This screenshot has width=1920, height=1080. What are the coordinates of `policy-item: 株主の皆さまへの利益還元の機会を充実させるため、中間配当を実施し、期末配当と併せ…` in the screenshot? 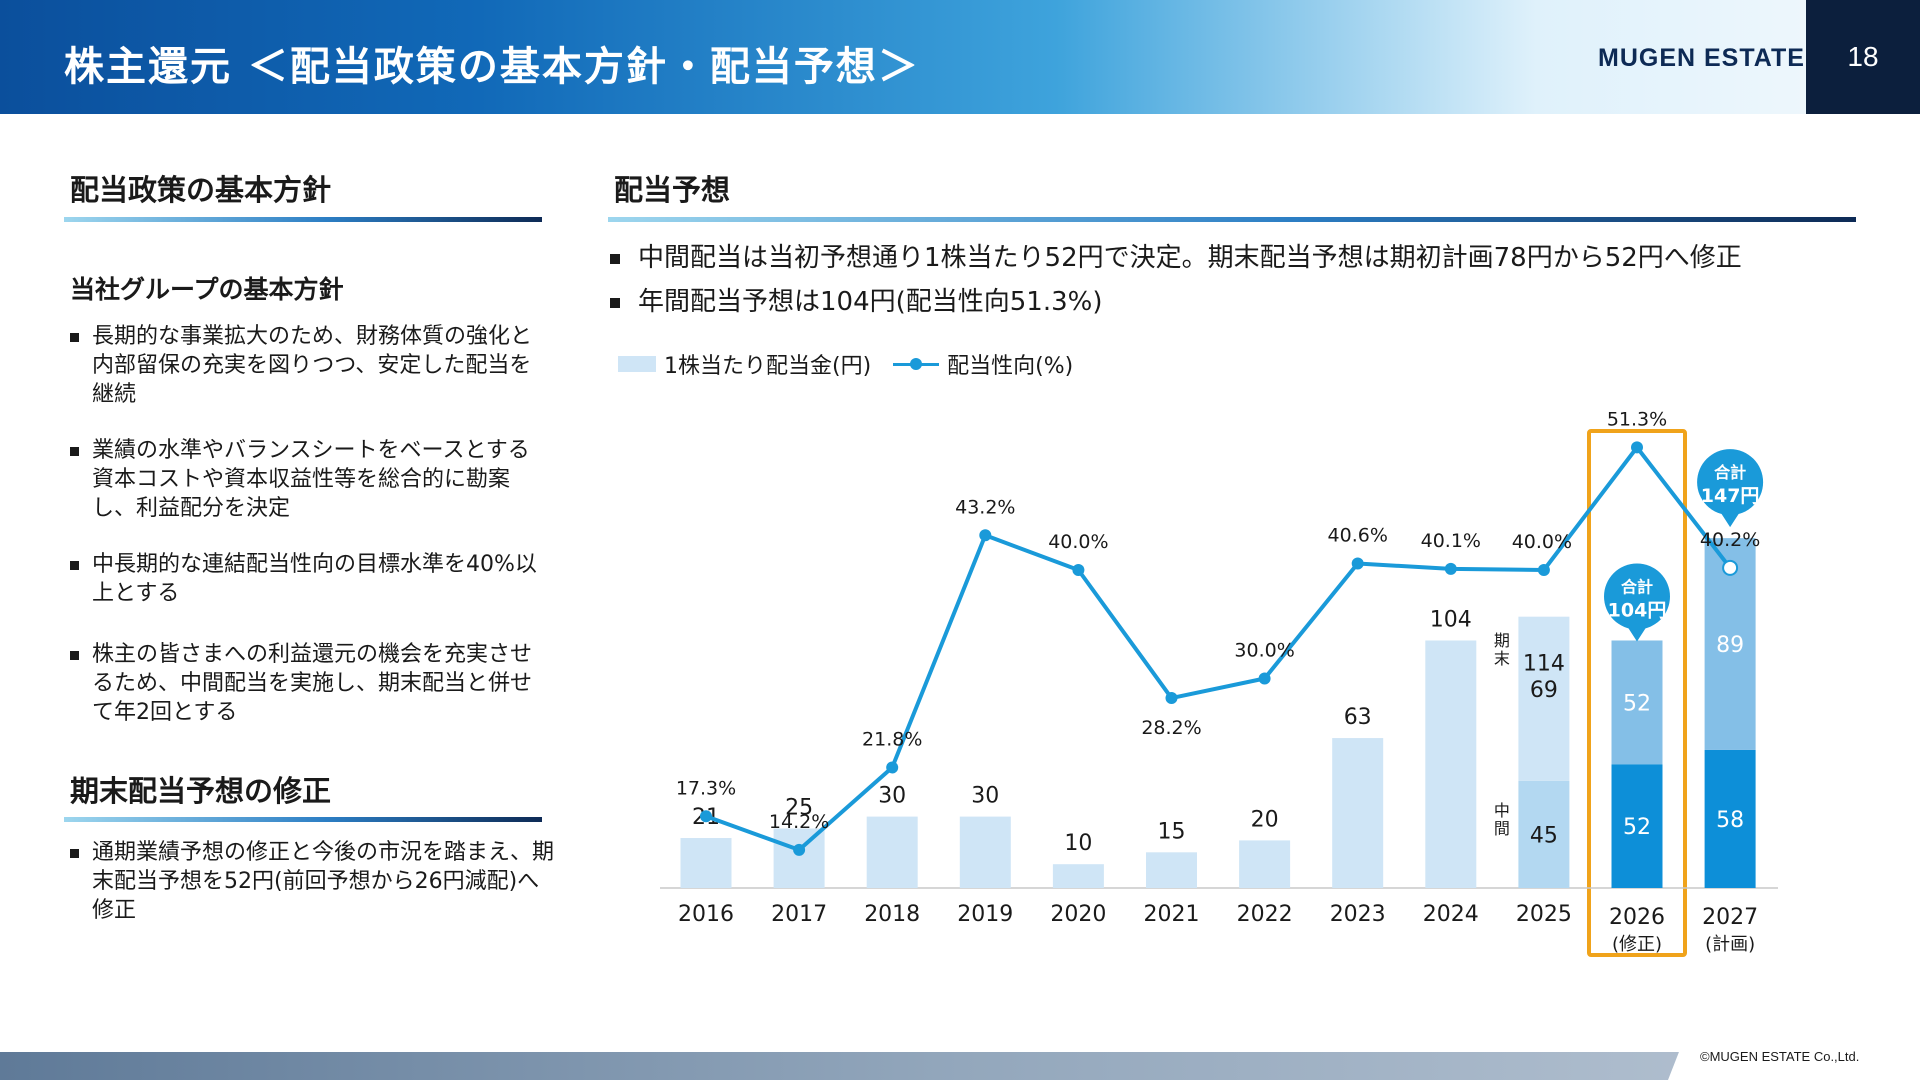 It's located at (310, 683).